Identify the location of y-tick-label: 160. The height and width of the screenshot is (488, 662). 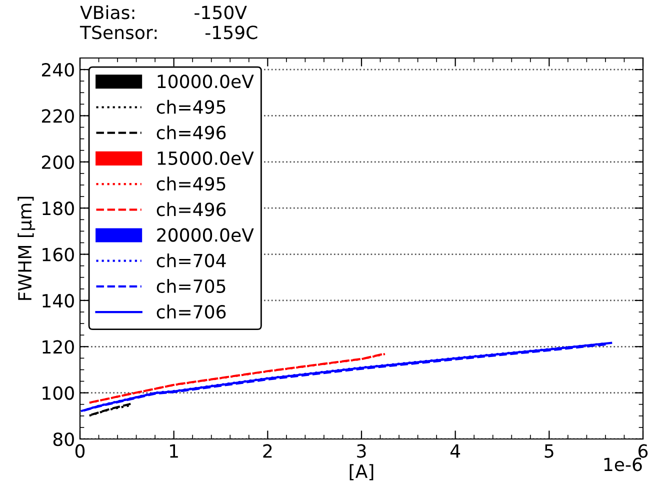
(58, 255).